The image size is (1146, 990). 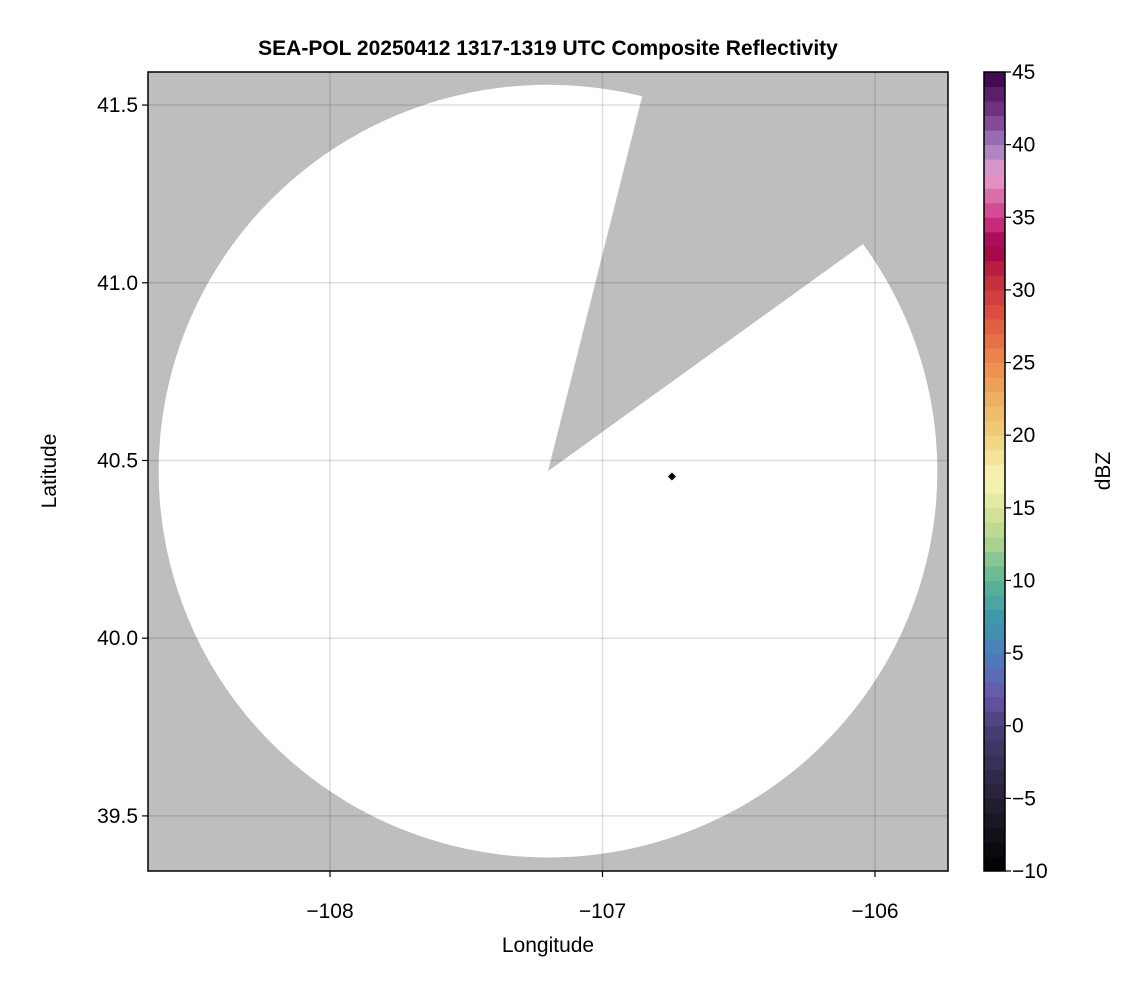 I want to click on colorbar-tick-label: 5, so click(x=1018, y=653).